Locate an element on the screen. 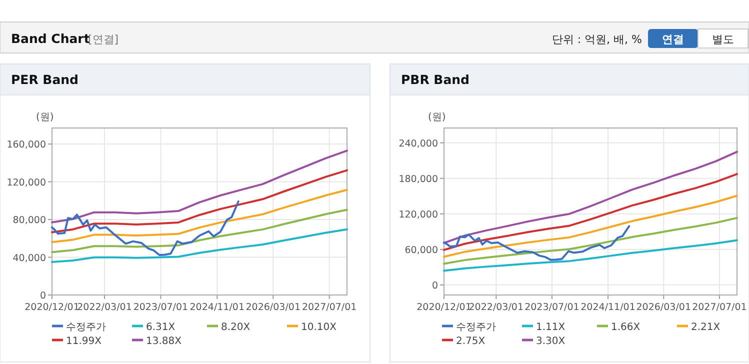 The image size is (749, 364). y-tick-label: 60,000 is located at coordinates (421, 250).